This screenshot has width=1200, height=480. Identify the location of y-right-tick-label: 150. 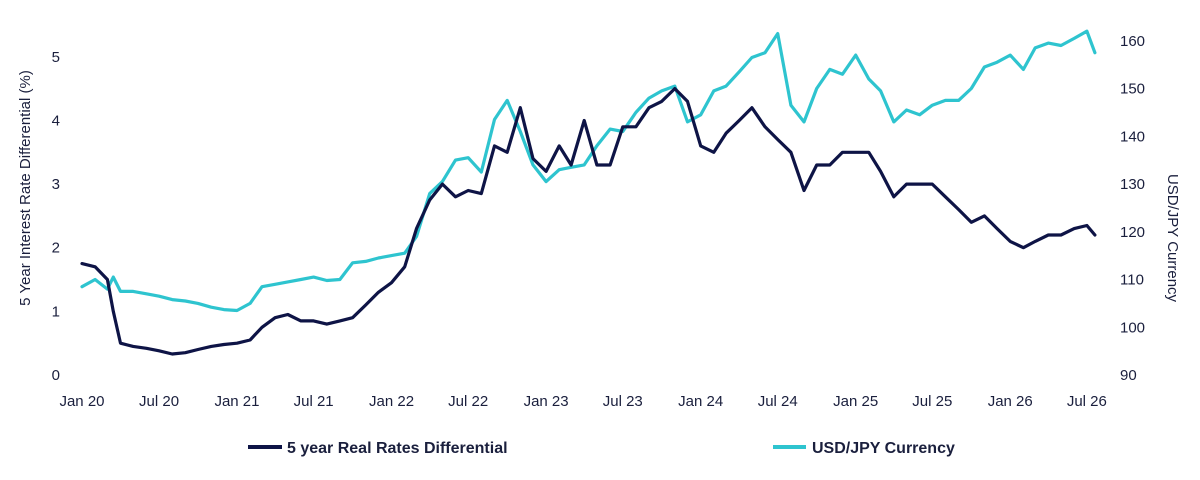
(1132, 89).